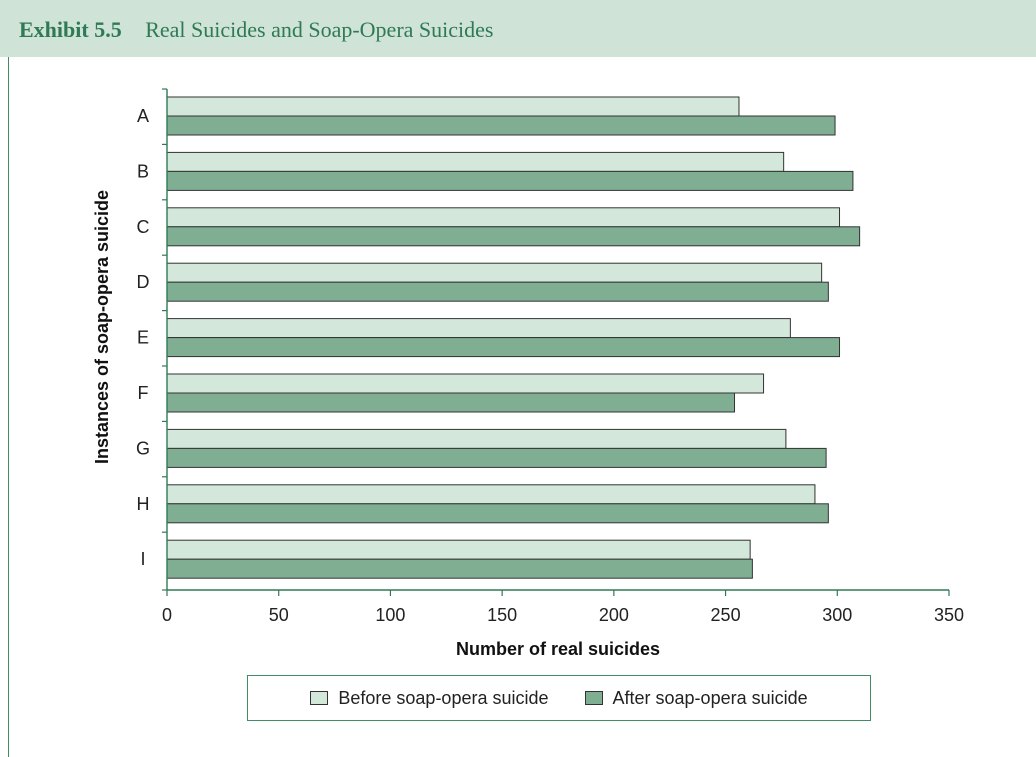  What do you see at coordinates (726, 615) in the screenshot?
I see `x-tick-label-250: 250` at bounding box center [726, 615].